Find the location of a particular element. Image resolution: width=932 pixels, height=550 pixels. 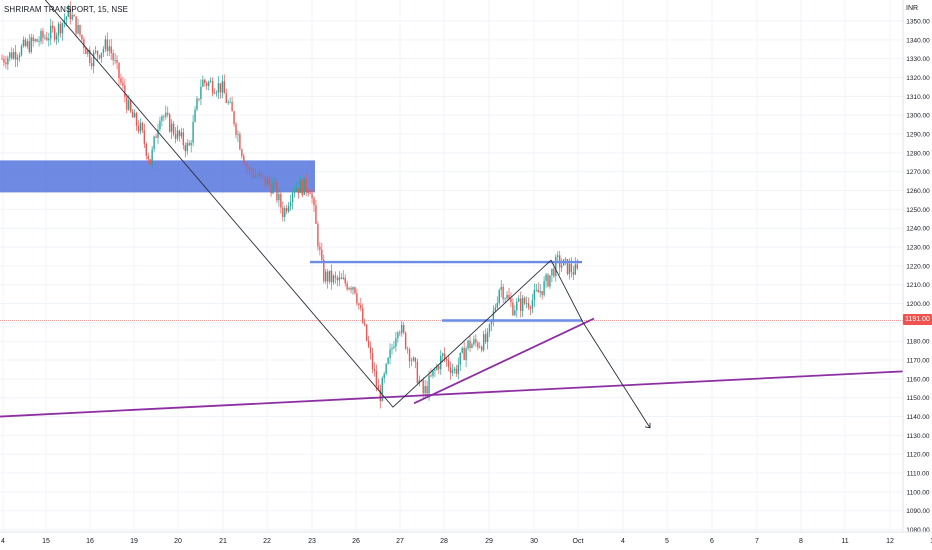

drawing-zones is located at coordinates (157, 176).